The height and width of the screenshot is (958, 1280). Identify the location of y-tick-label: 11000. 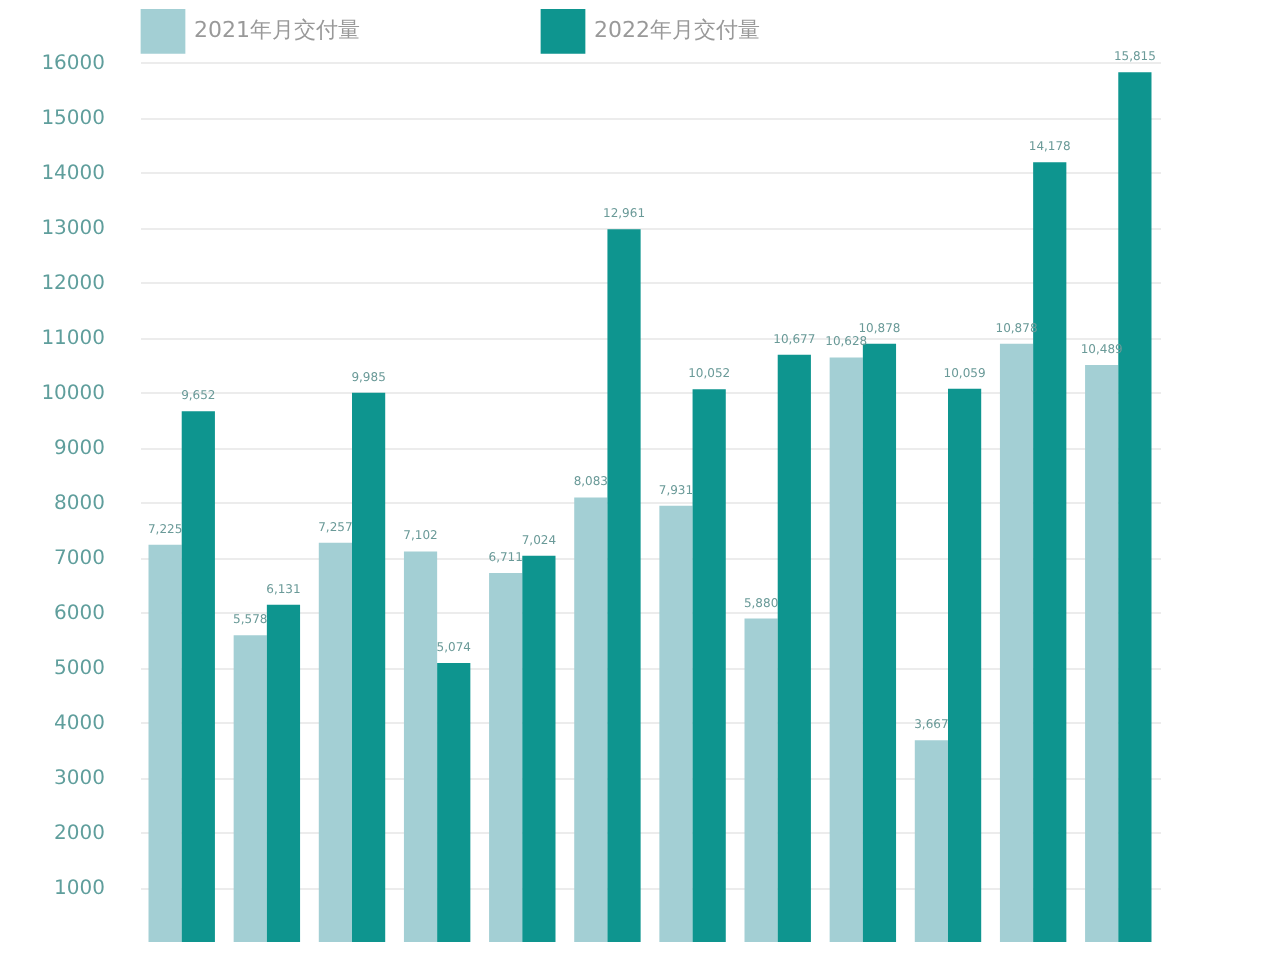
(73, 339).